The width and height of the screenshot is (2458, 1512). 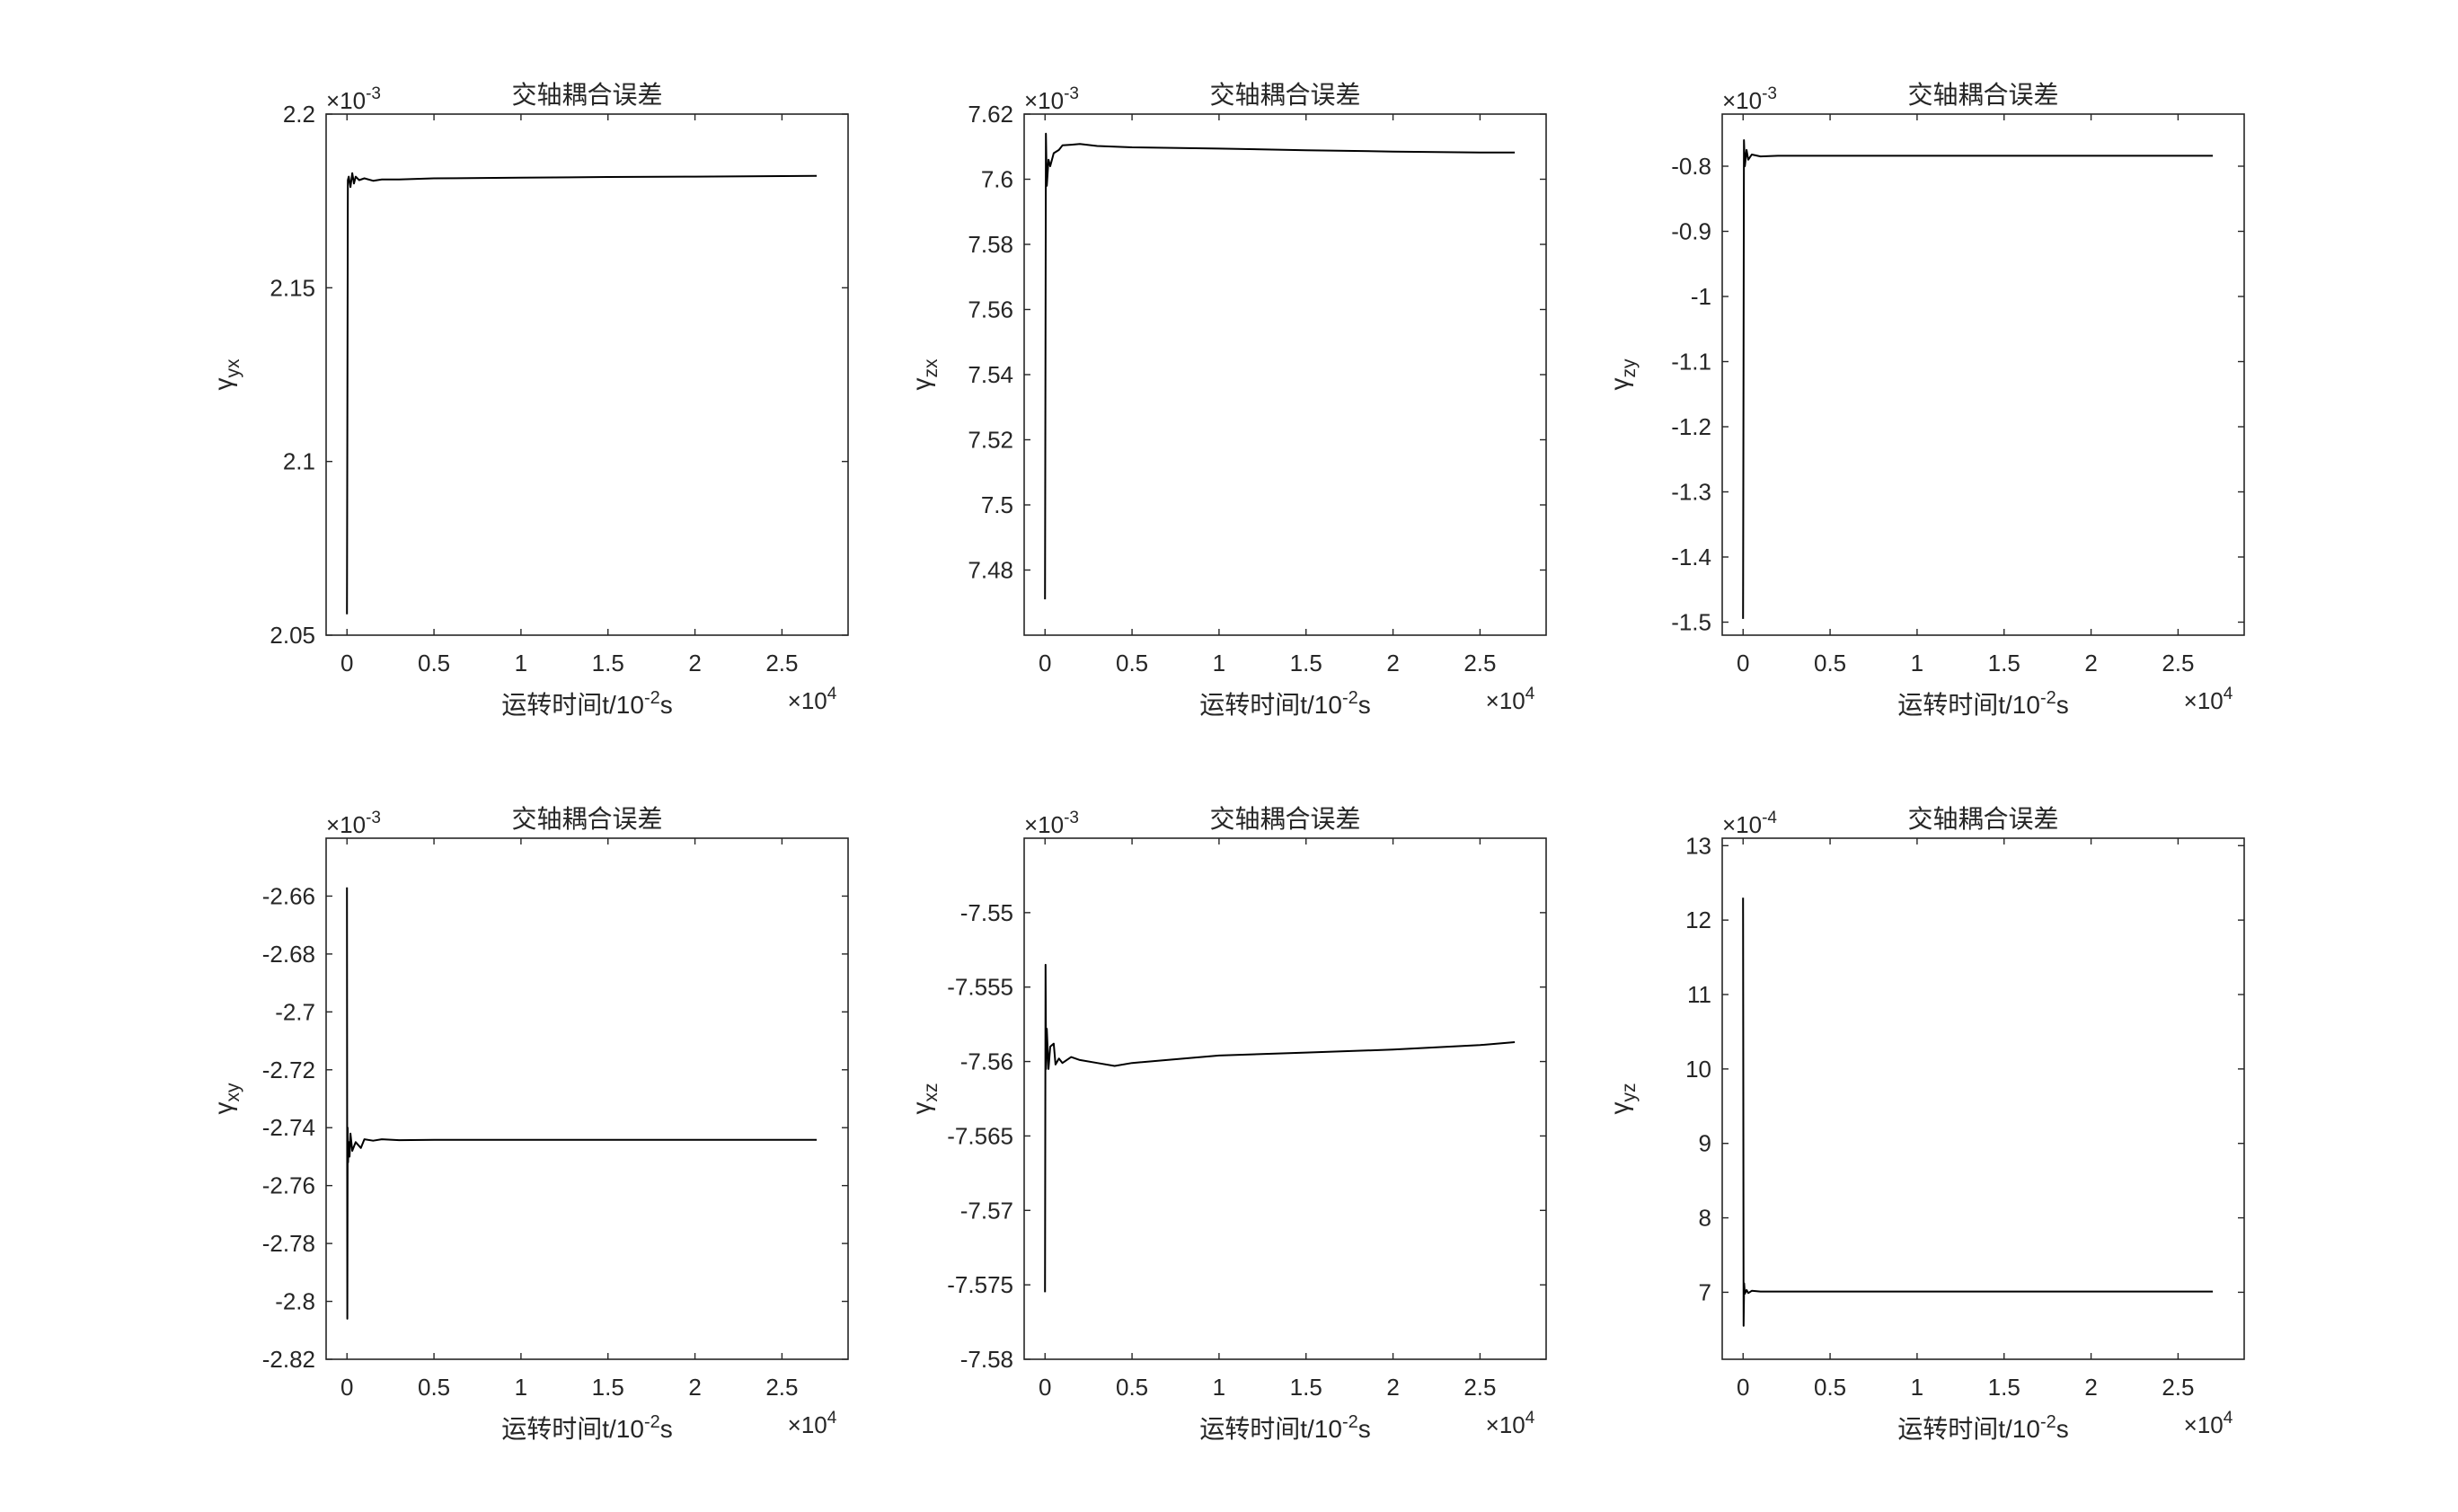 I want to click on y-tick-label: 7.58, so click(x=990, y=245).